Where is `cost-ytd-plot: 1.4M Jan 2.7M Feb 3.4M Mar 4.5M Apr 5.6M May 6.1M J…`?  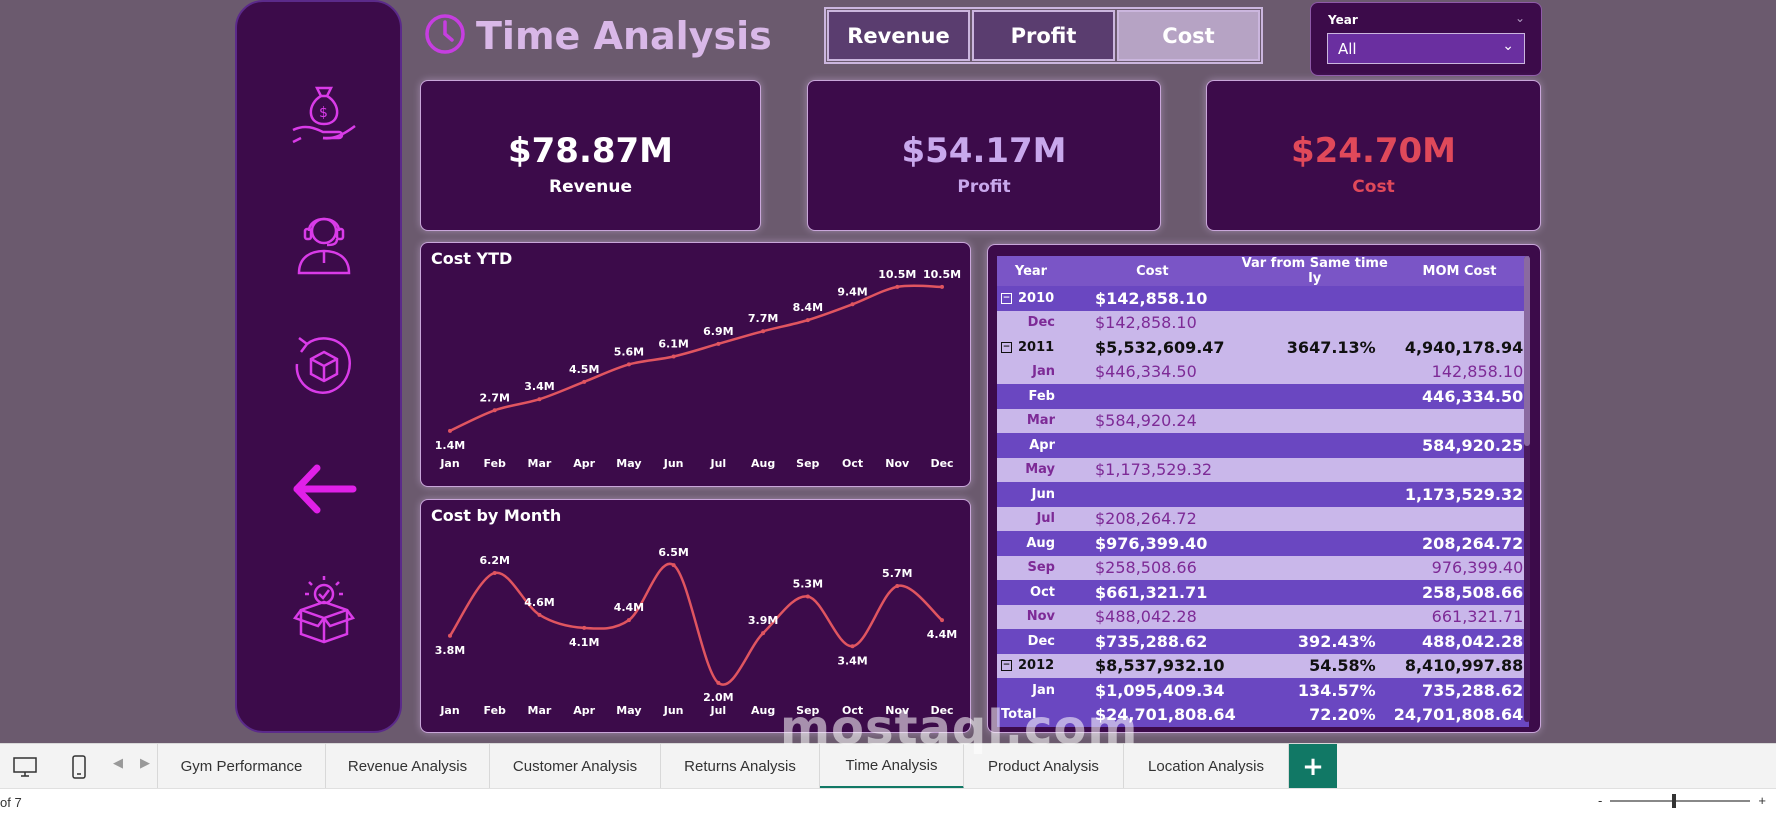 cost-ytd-plot: 1.4M Jan 2.7M Feb 3.4M Mar 4.5M Apr 5.6M May 6.1M J… is located at coordinates (698, 369).